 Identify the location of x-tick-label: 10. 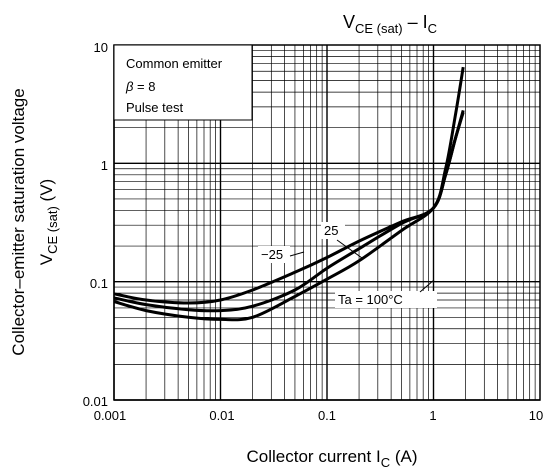
(536, 415).